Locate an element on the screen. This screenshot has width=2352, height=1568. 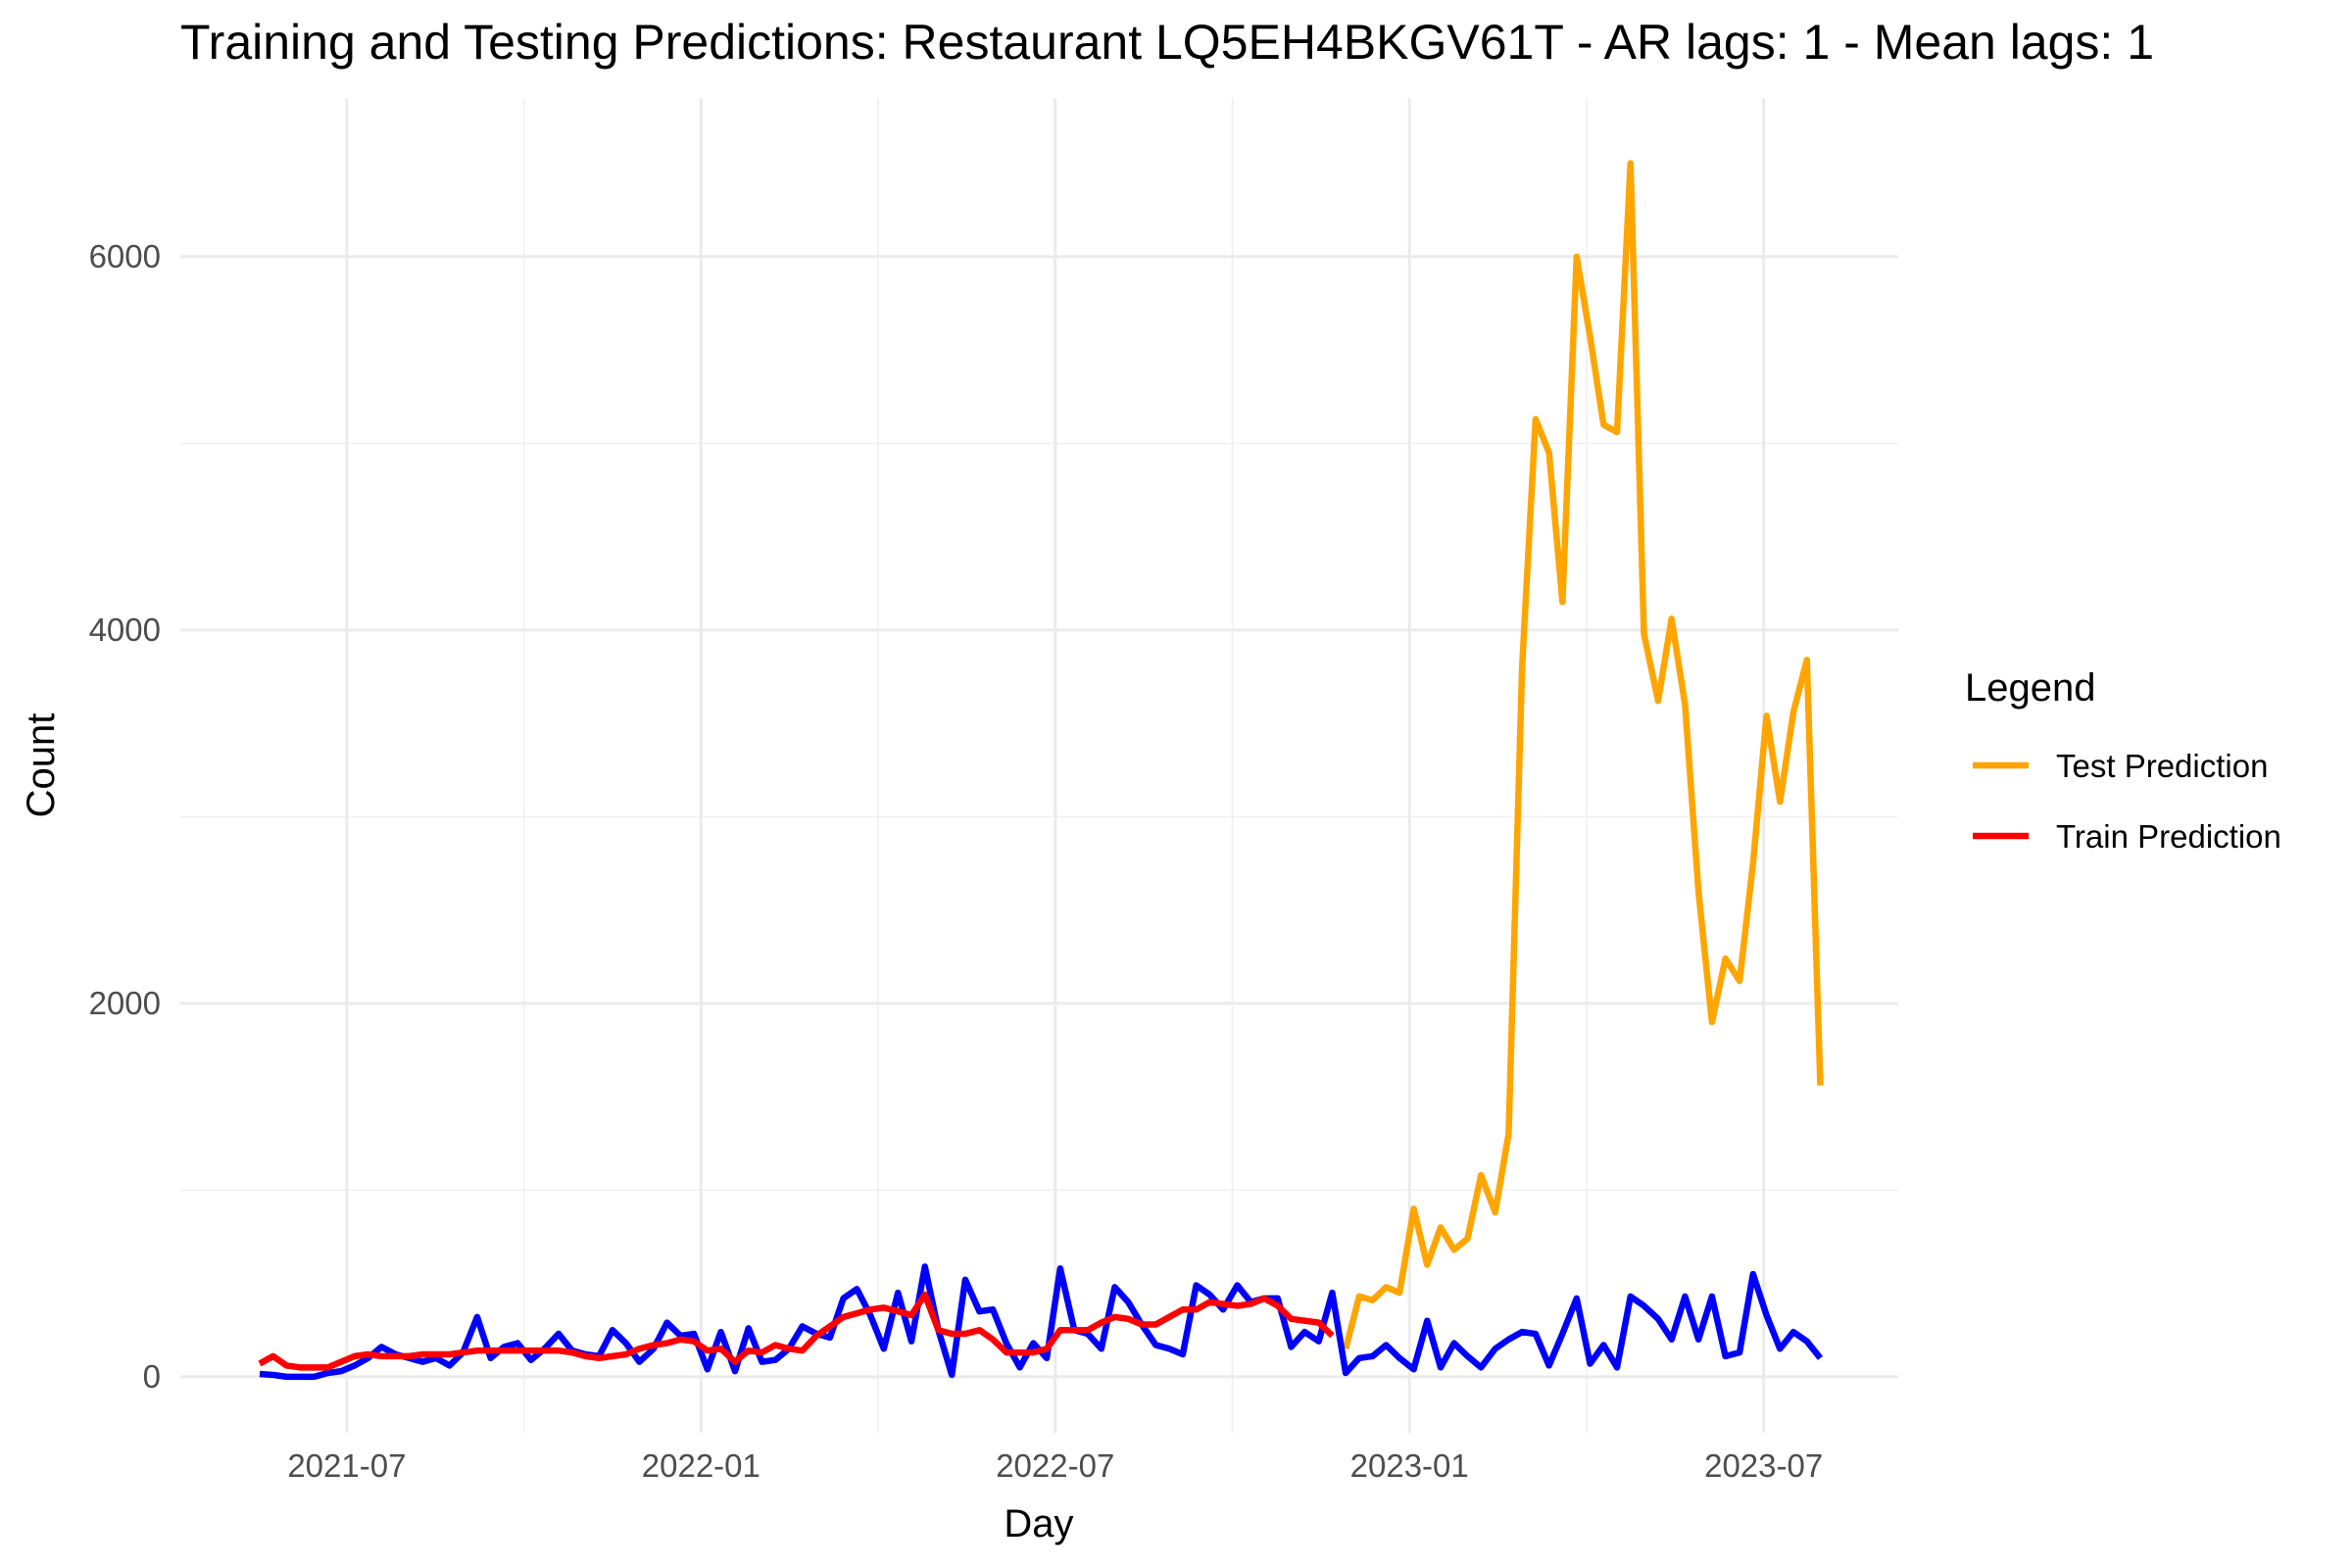
x-tick-label: 2023-07 is located at coordinates (1763, 1465).